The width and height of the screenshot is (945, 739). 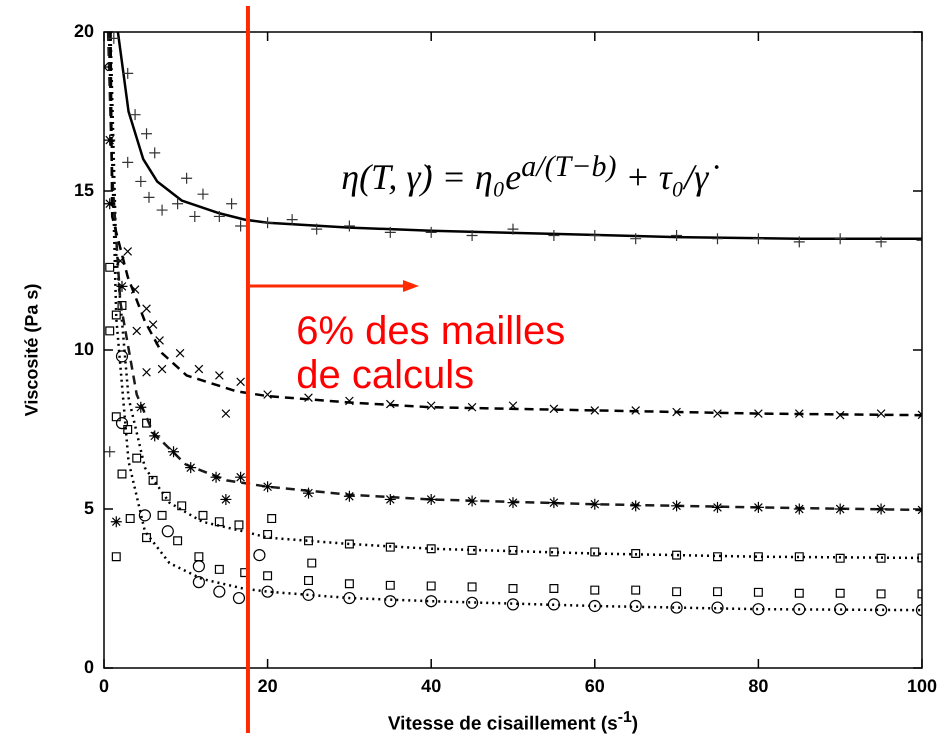 What do you see at coordinates (922, 686) in the screenshot?
I see `x-tick-label: 100` at bounding box center [922, 686].